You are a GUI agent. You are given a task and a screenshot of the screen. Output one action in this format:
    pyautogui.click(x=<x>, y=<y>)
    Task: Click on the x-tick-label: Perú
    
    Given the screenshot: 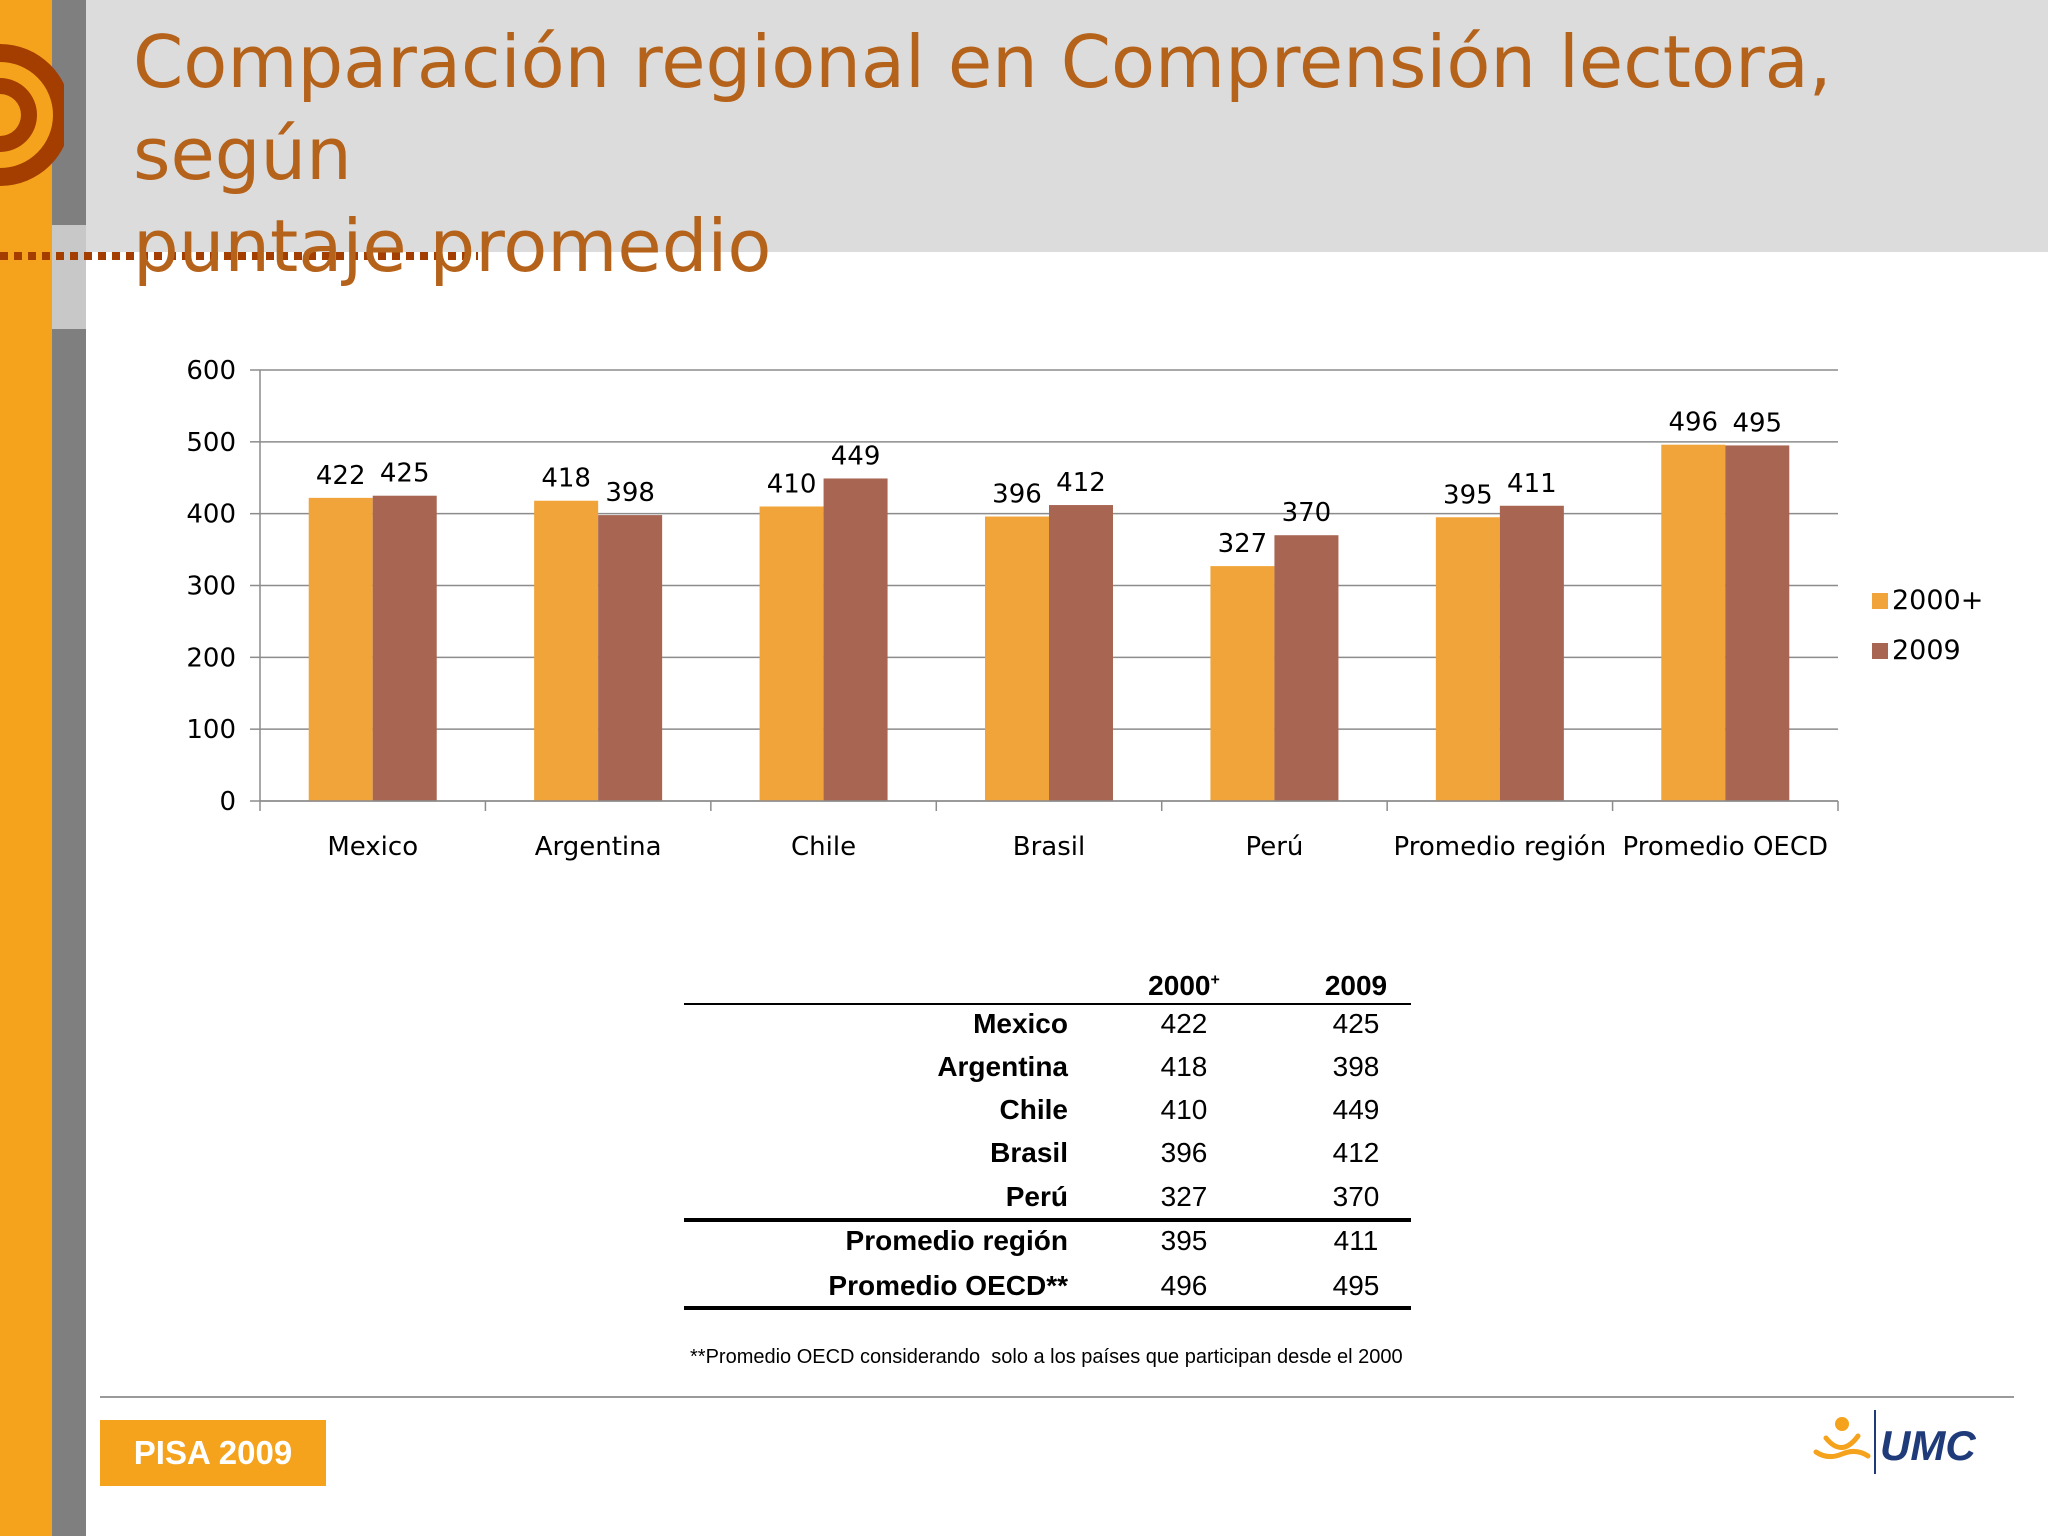 What is the action you would take?
    pyautogui.click(x=1274, y=847)
    